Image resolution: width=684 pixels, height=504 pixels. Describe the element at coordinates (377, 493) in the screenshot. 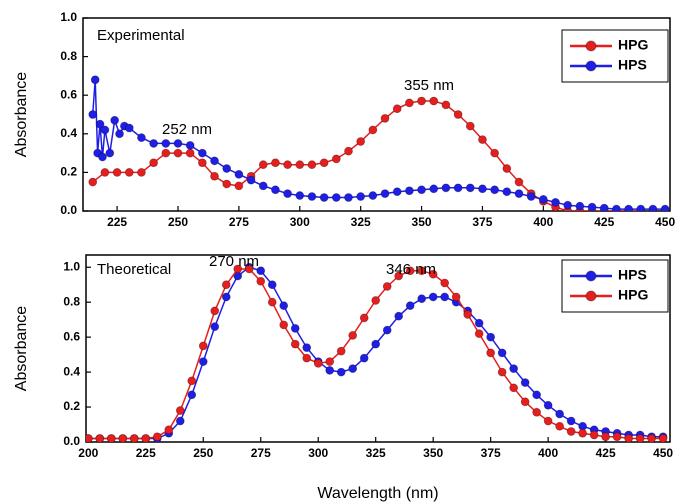

I see `x-axis-label: Wavelength (nm)` at that location.